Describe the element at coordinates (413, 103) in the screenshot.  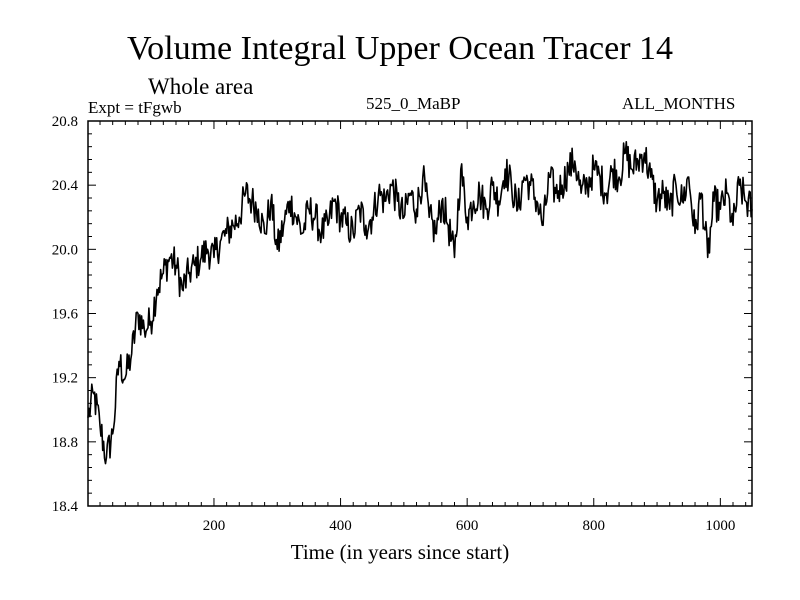
I see `run-label: 525_0_MaBP` at that location.